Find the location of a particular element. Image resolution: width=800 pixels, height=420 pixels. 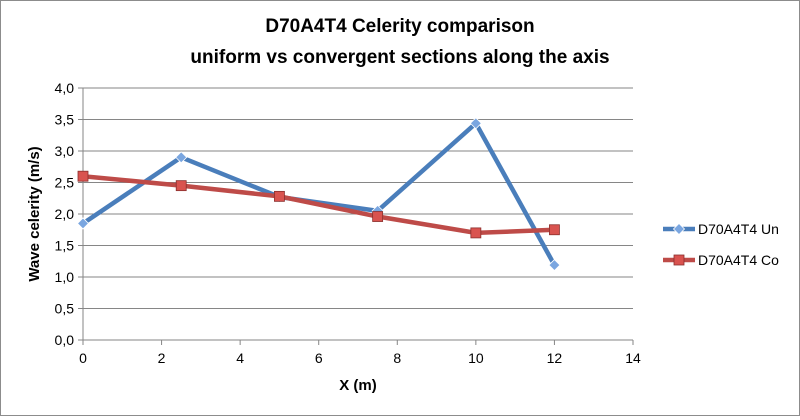

y-tick-label: 4,0 is located at coordinates (65, 88).